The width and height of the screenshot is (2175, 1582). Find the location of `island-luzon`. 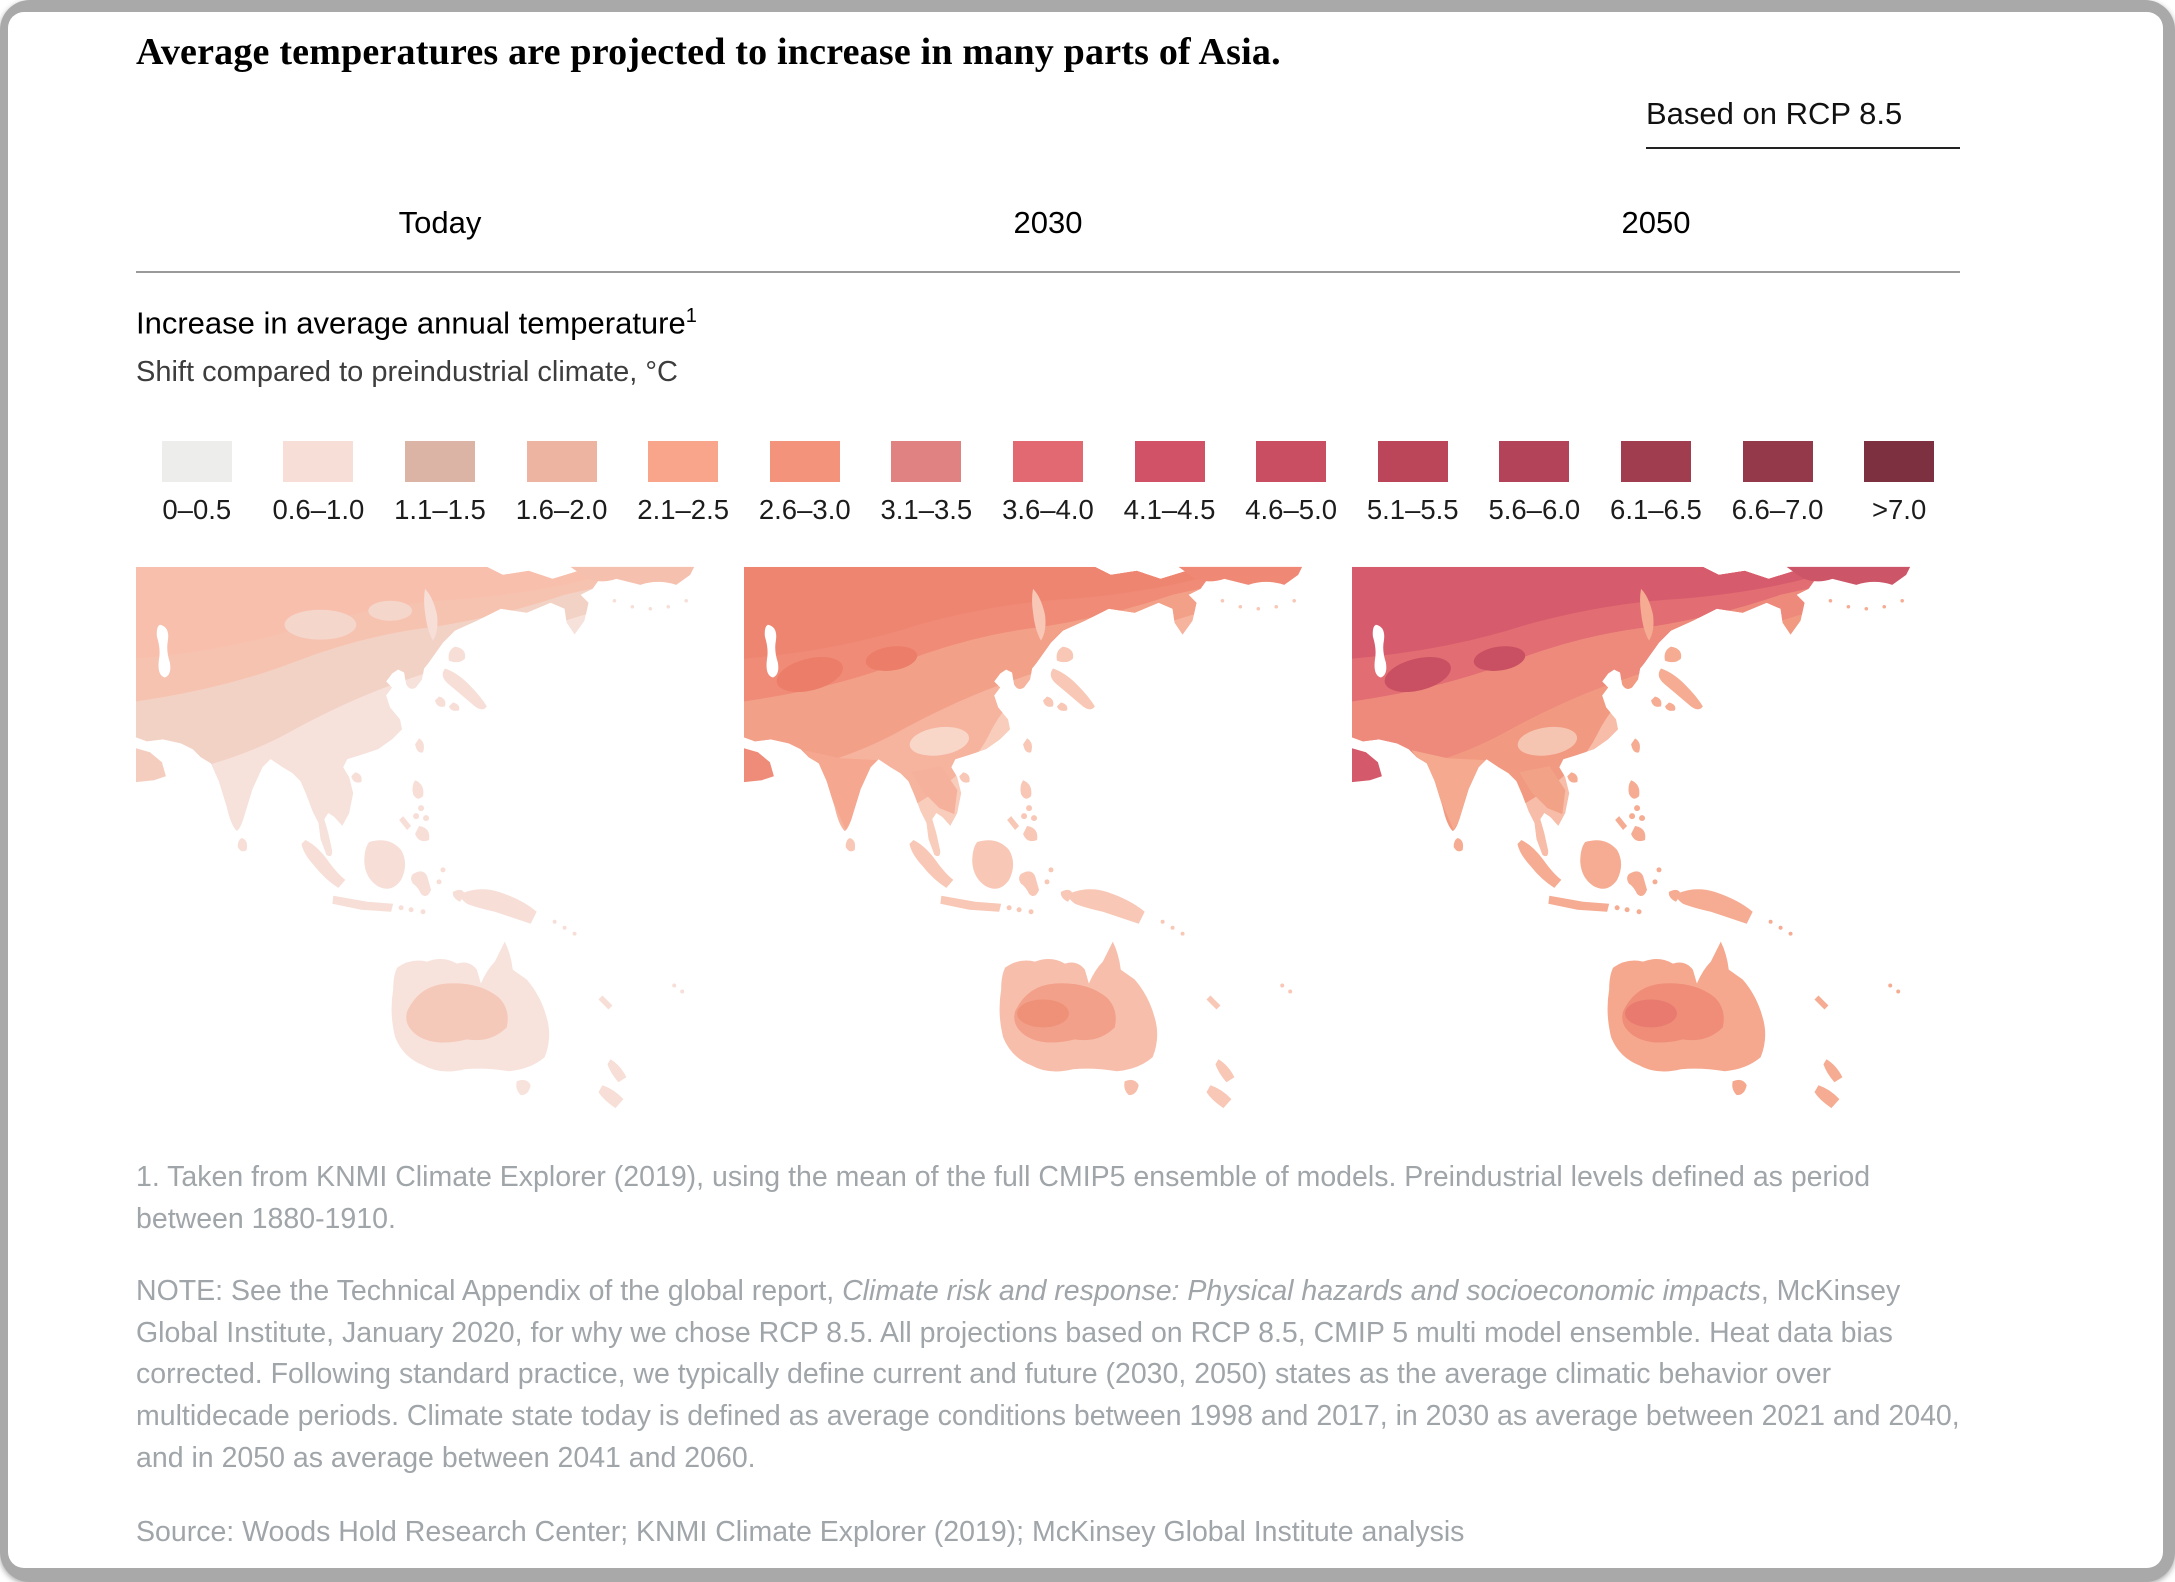

island-luzon is located at coordinates (1634, 789).